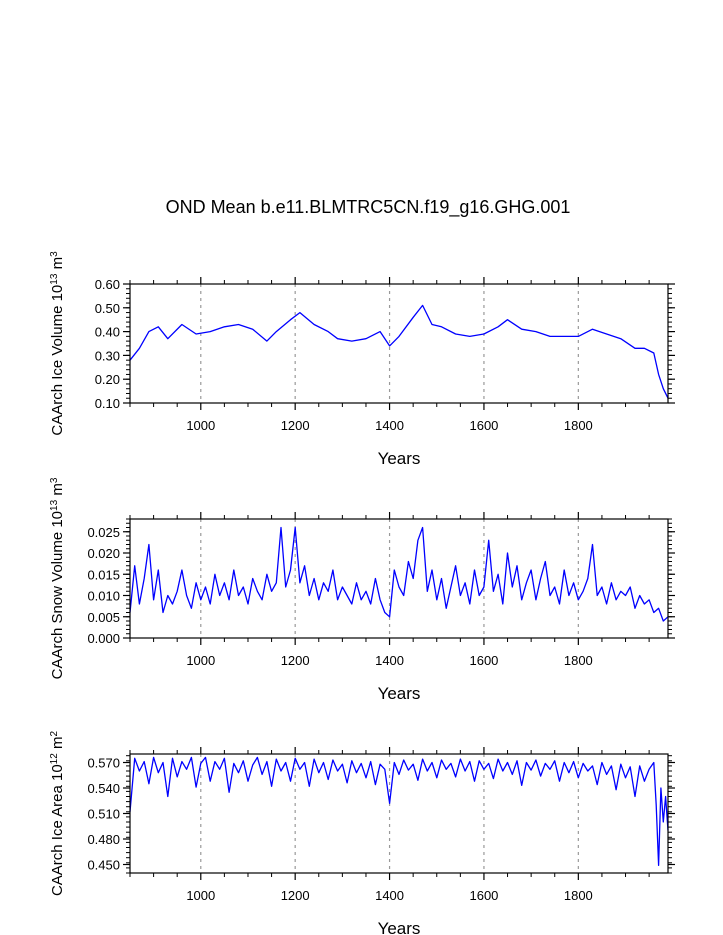  What do you see at coordinates (103, 839) in the screenshot?
I see `y-tick-label: 0.480` at bounding box center [103, 839].